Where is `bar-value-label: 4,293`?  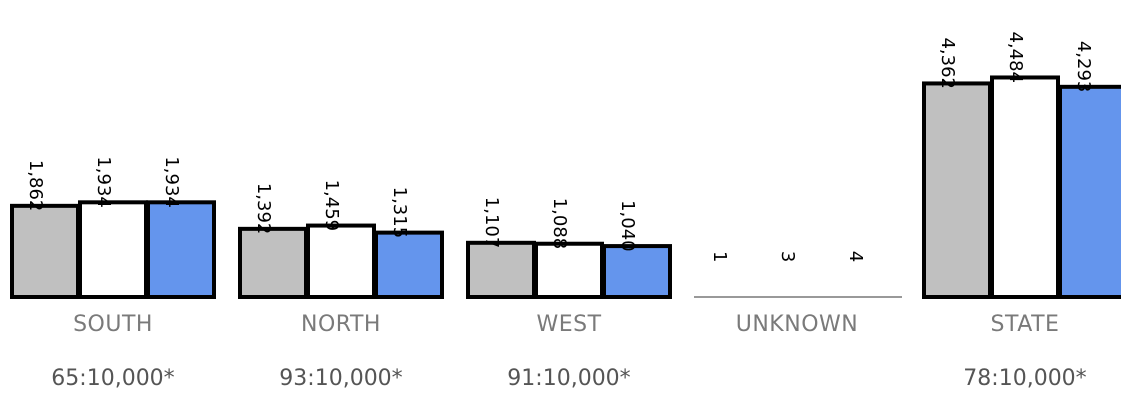 bar-value-label: 4,293 is located at coordinates (1083, 67).